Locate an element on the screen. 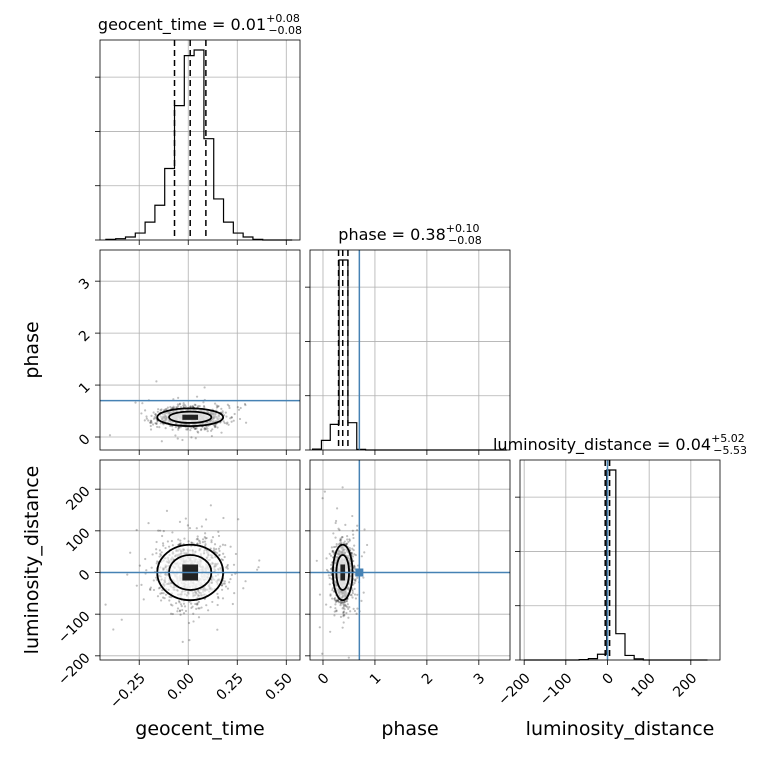 Image resolution: width=760 pixels, height=760 pixels. x-tick-label: −200 is located at coordinates (514, 689).